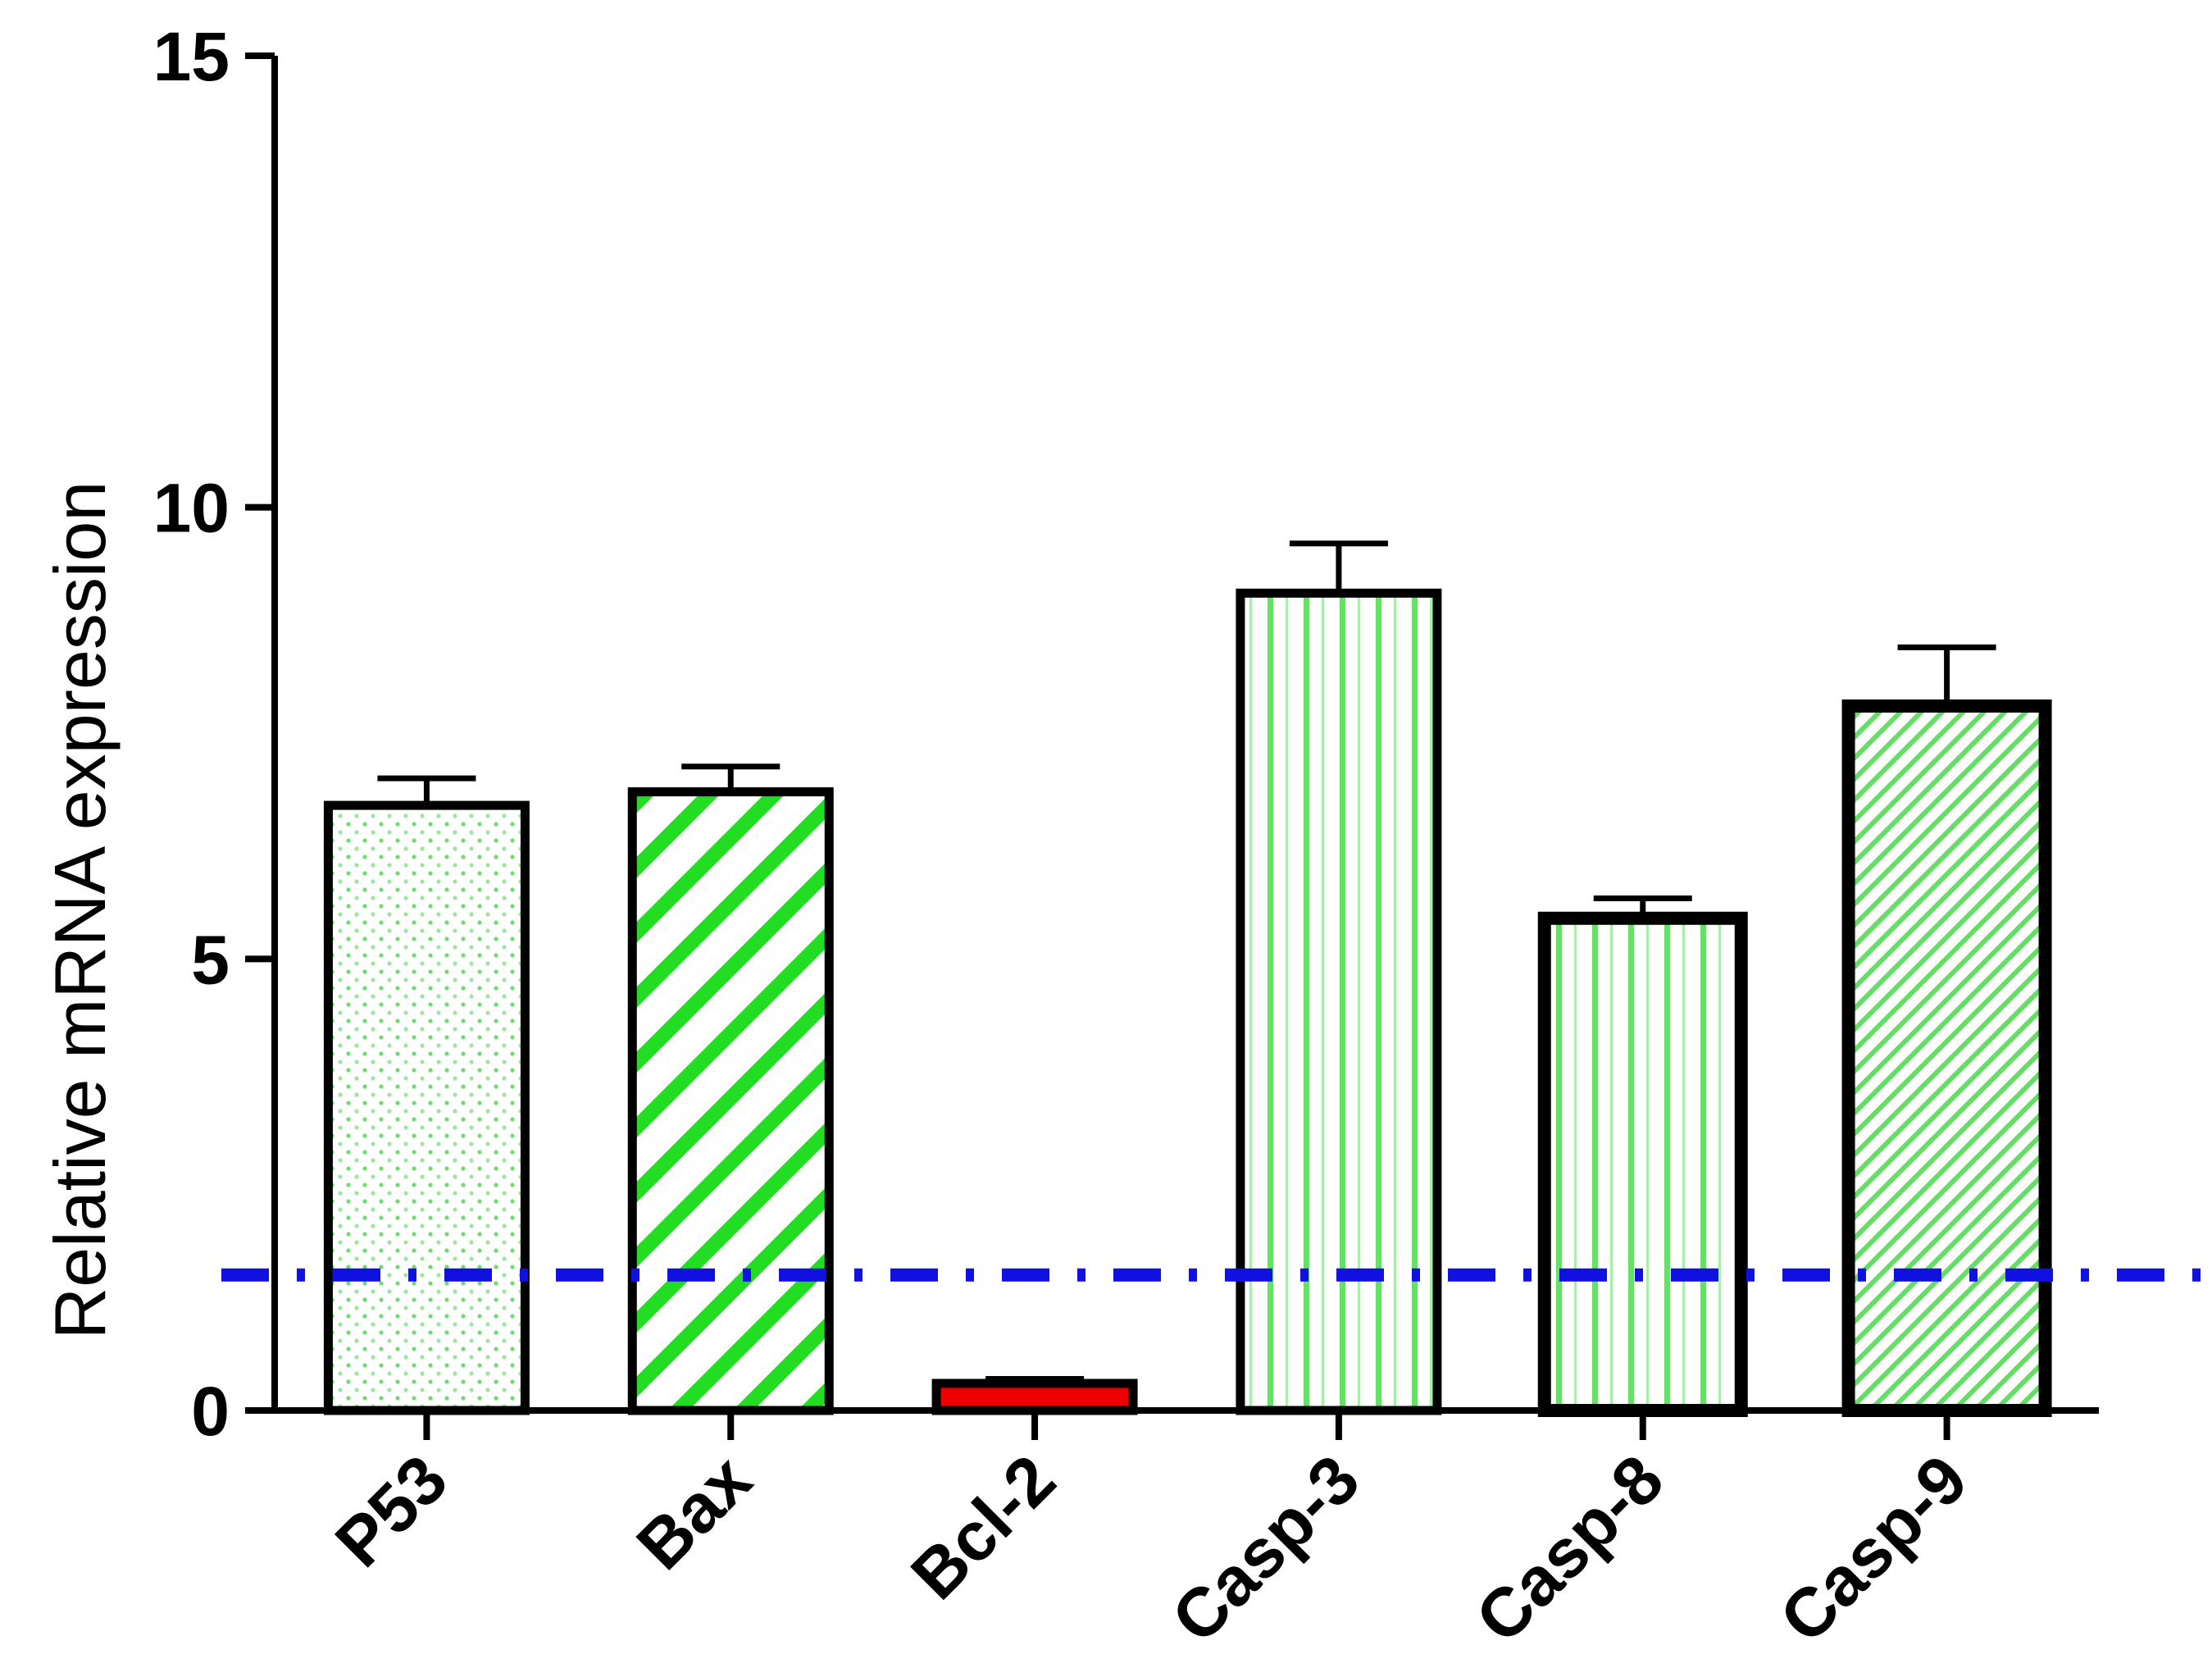  I want to click on x-tick-label-p53: P53, so click(392, 1510).